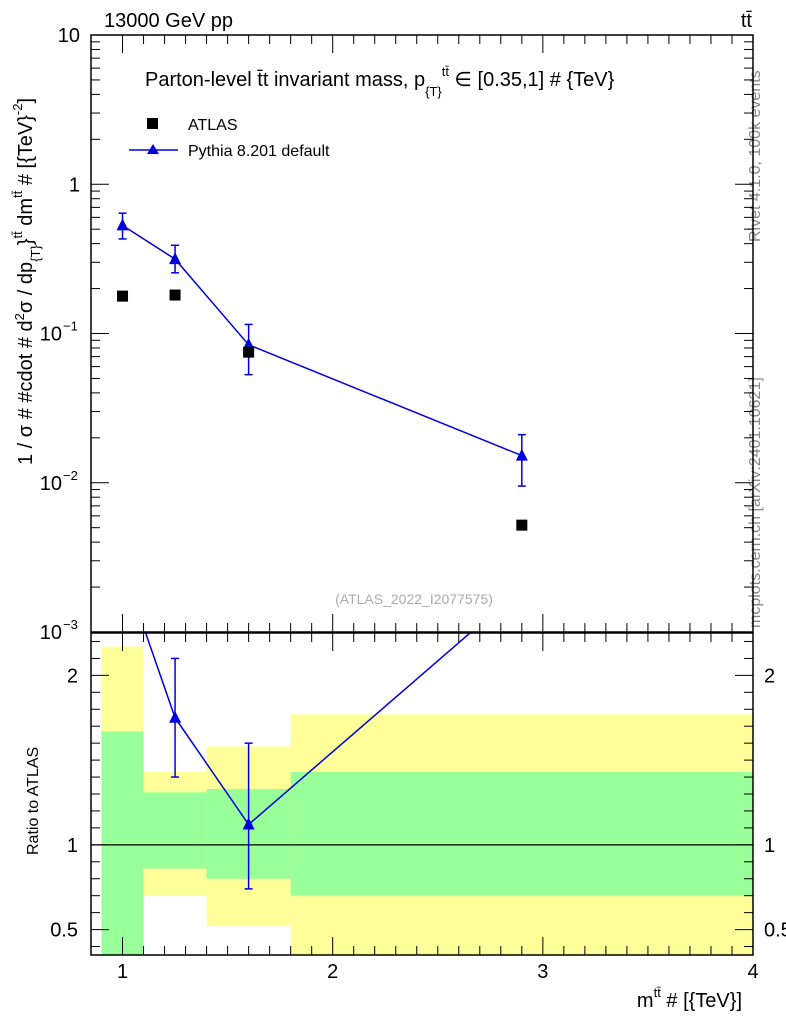  I want to click on ratio-y-tick-label-right: 1, so click(769, 846).